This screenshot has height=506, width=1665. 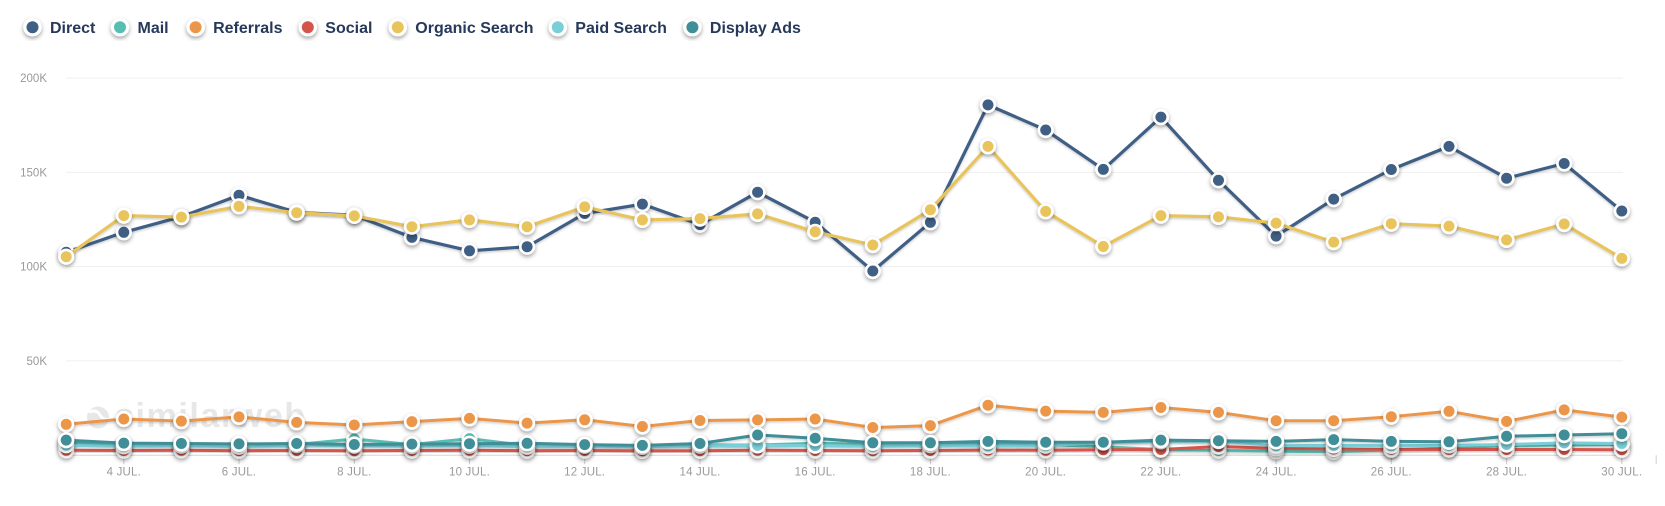 What do you see at coordinates (469, 473) in the screenshot?
I see `svg-text: 10 JUL.` at bounding box center [469, 473].